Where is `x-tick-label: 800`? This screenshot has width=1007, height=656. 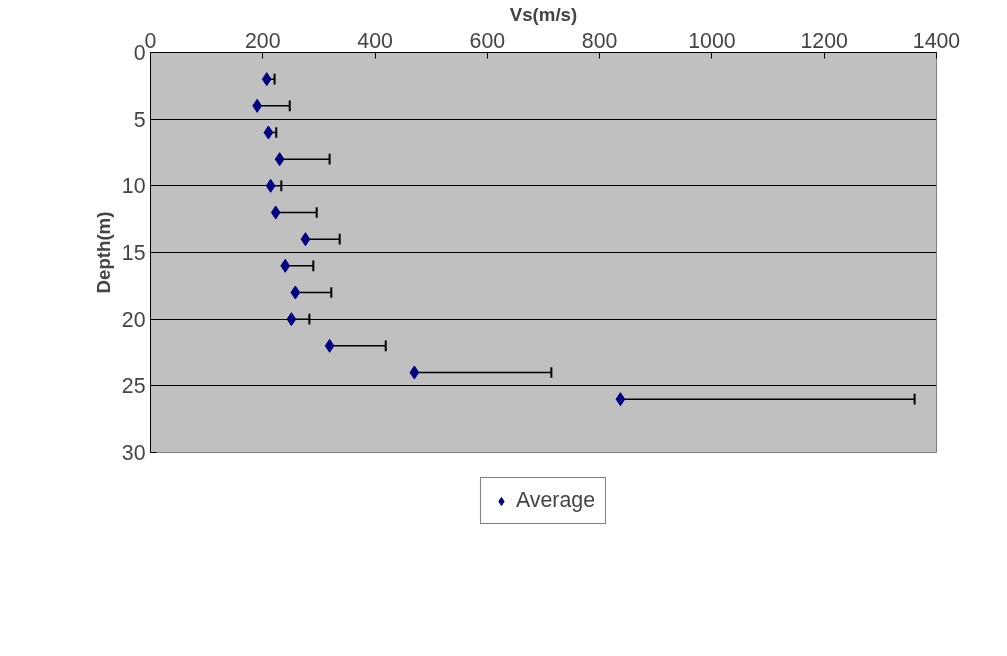 x-tick-label: 800 is located at coordinates (599, 40).